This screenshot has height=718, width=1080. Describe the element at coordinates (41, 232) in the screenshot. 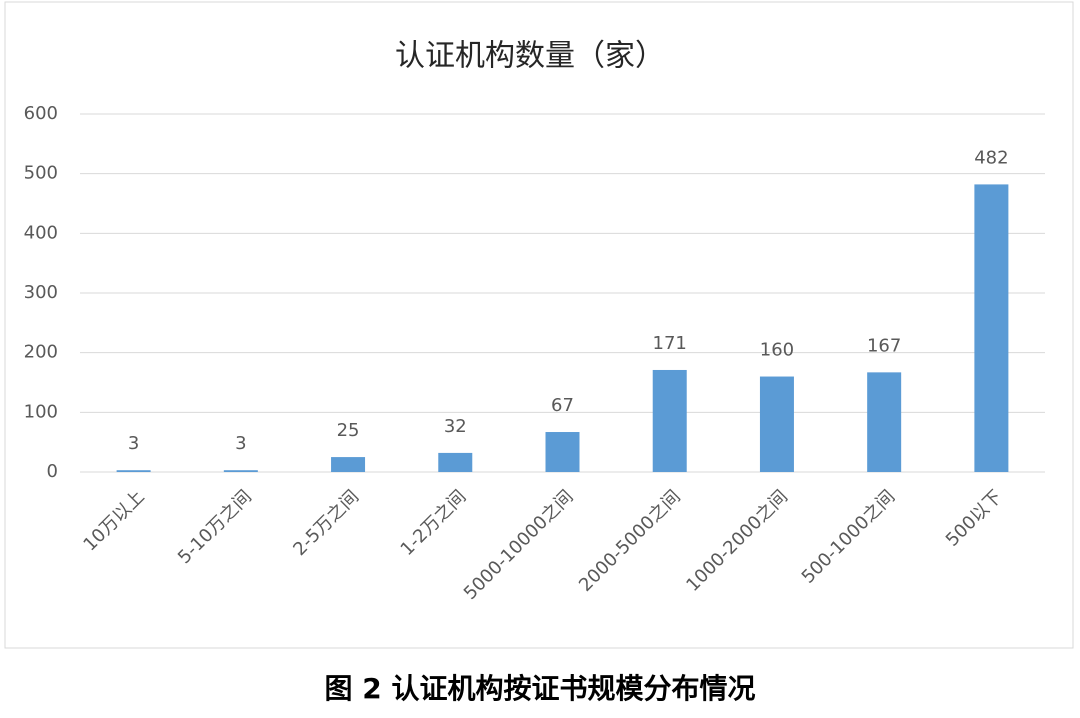

I see `y-tick-label: 400` at that location.